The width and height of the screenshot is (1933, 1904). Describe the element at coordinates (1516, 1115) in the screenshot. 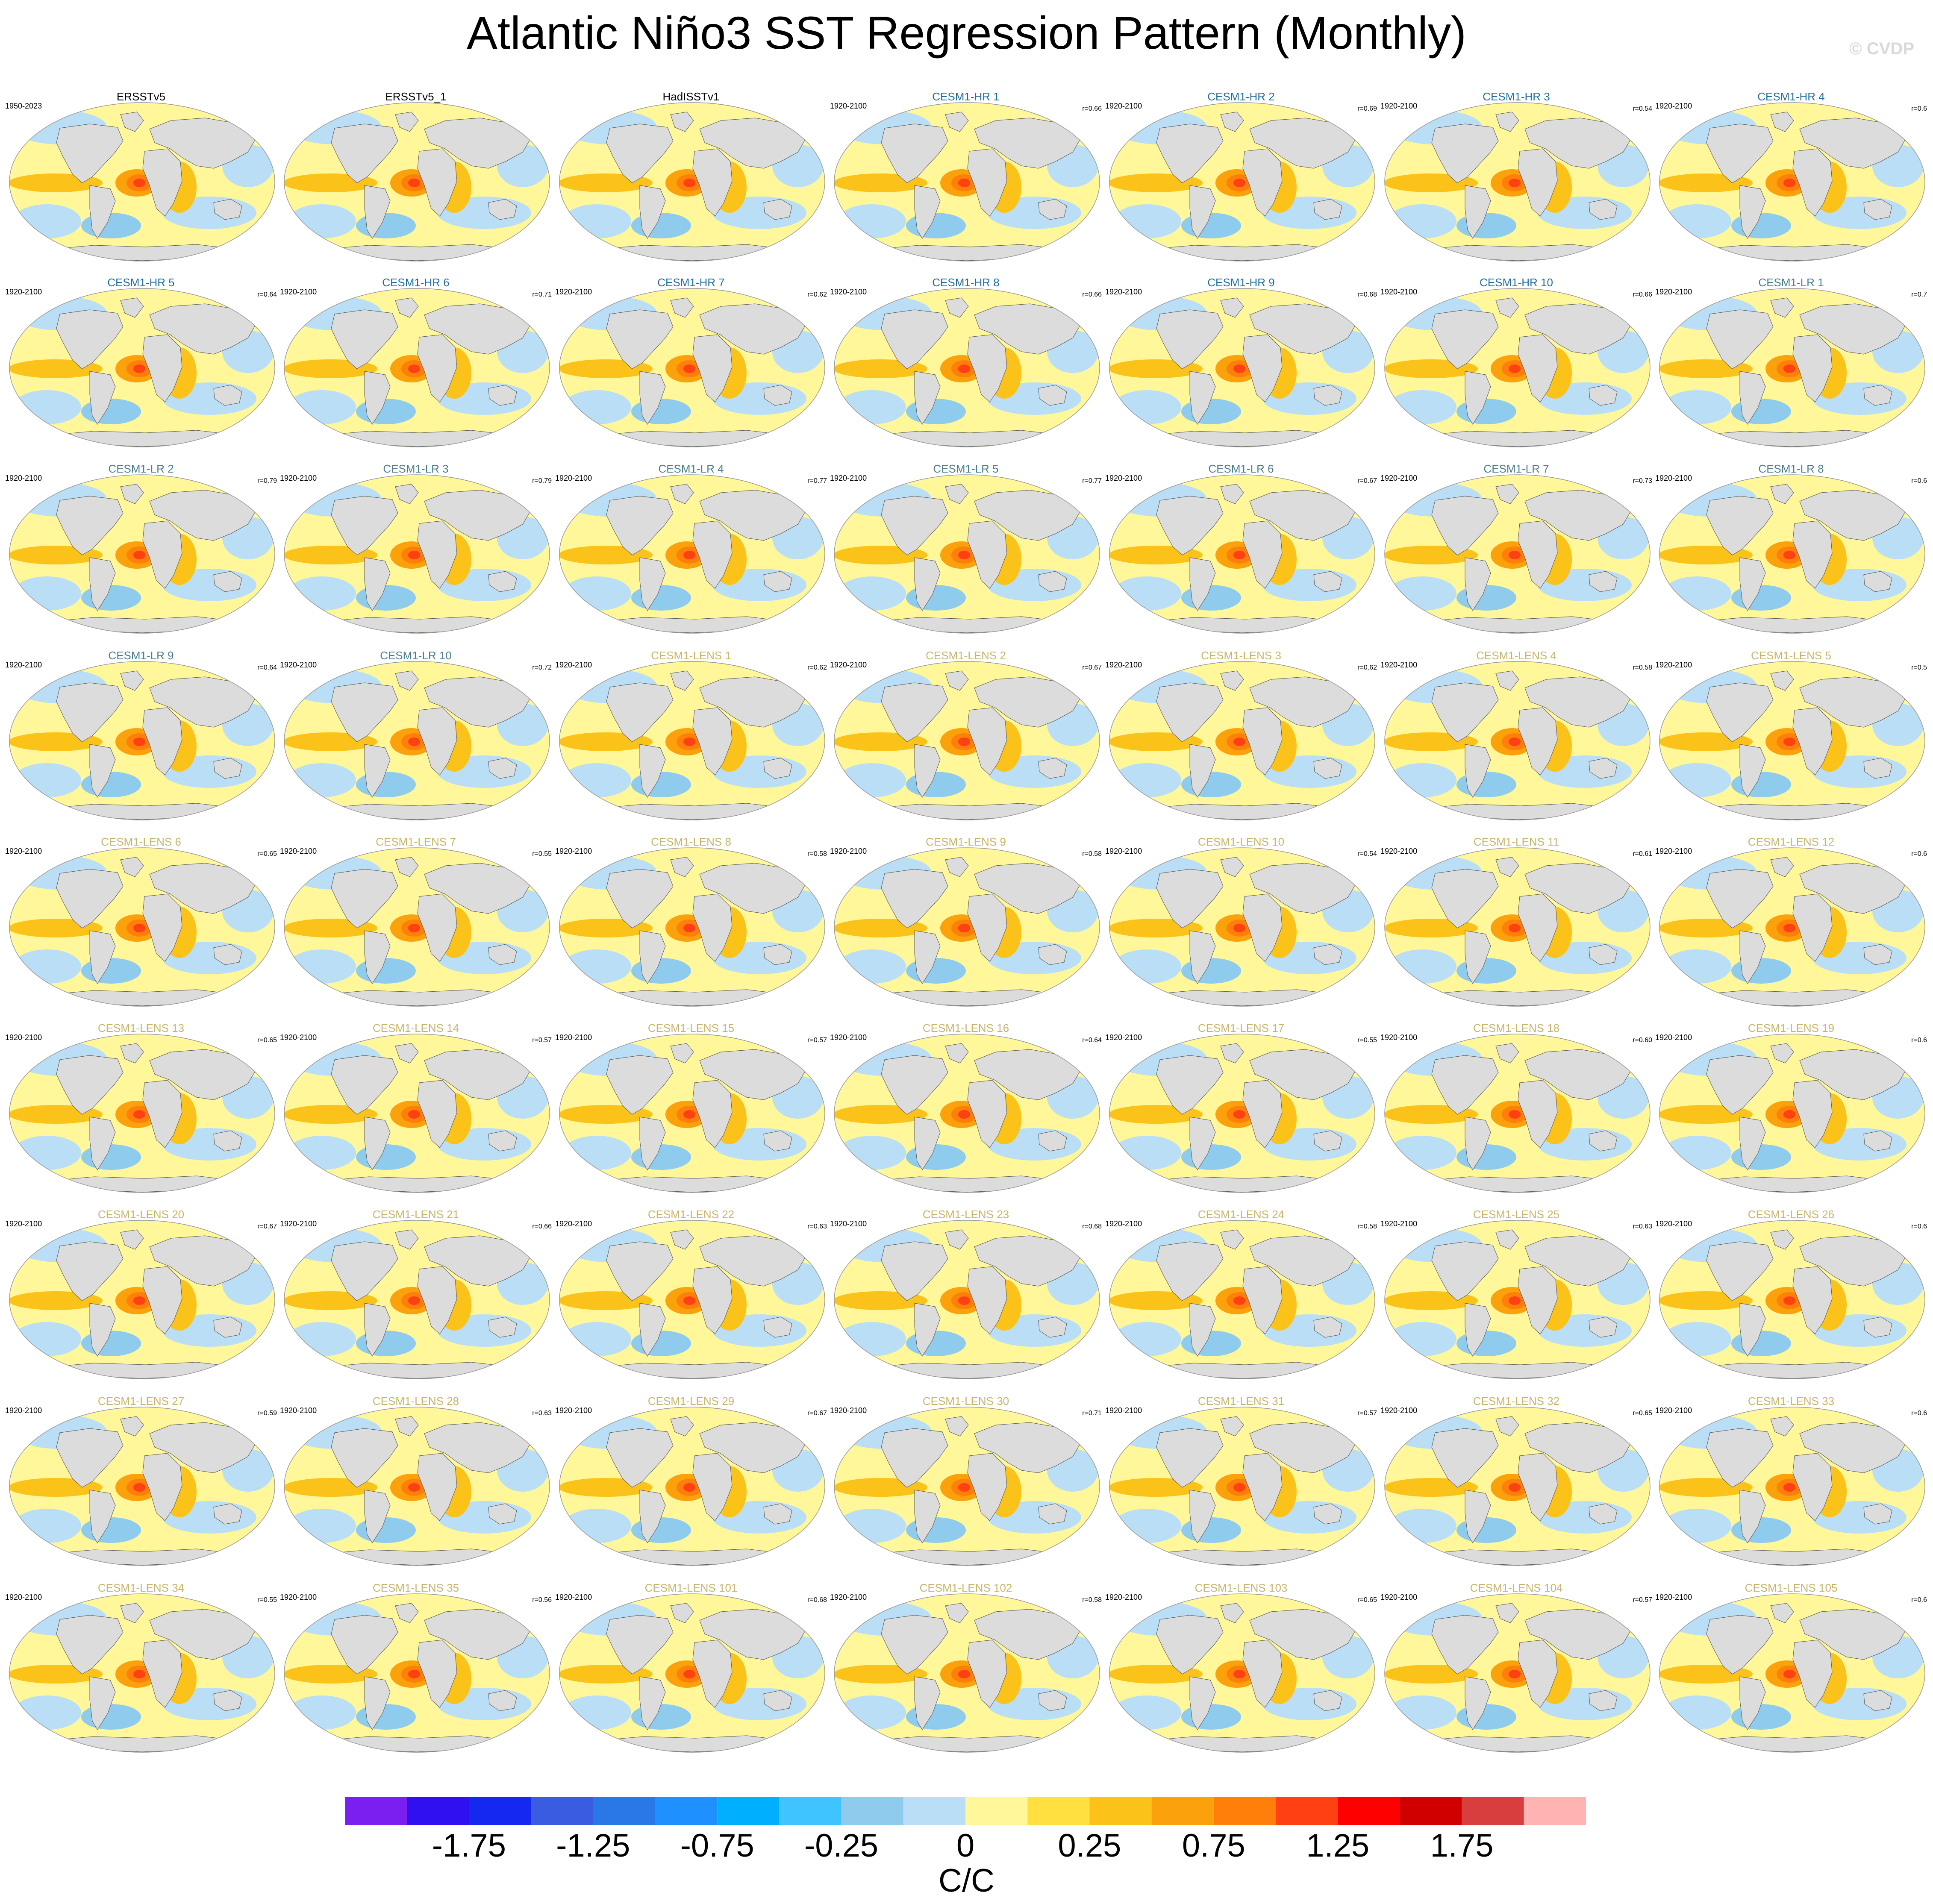

I see `map-panel: CESM1-LENS 18 1920-2100 r=0.60` at that location.